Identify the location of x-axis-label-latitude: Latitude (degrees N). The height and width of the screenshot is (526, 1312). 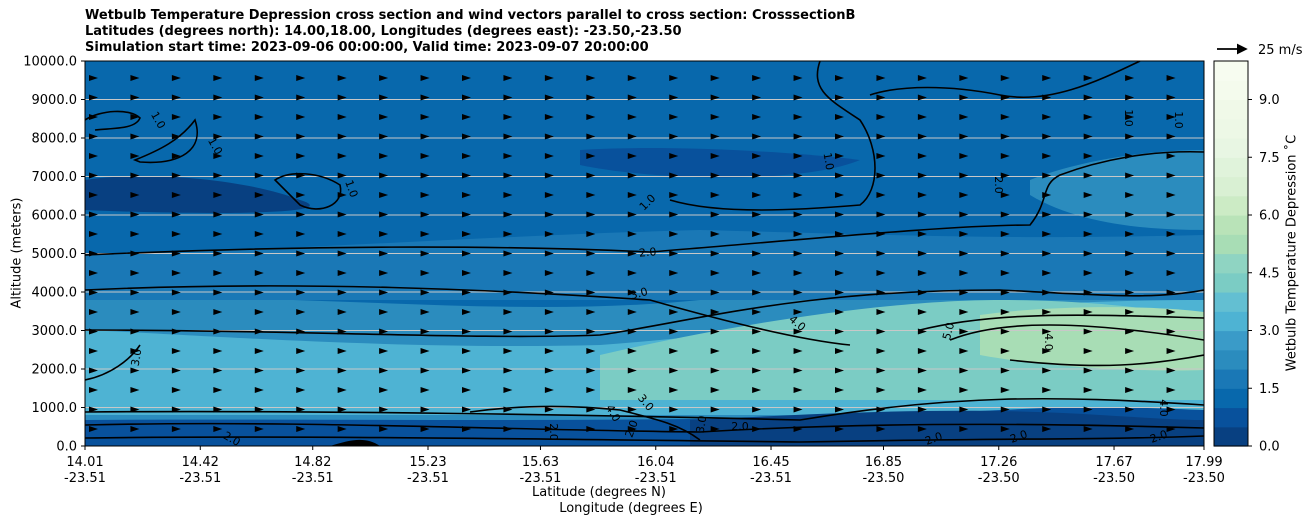
(599, 492).